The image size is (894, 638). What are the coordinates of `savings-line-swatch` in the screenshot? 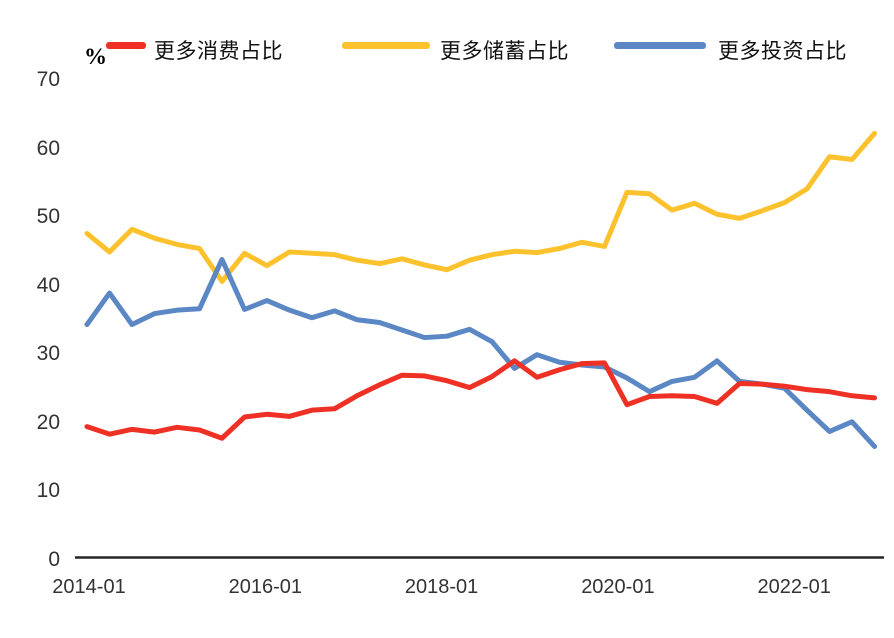 It's located at (386, 45).